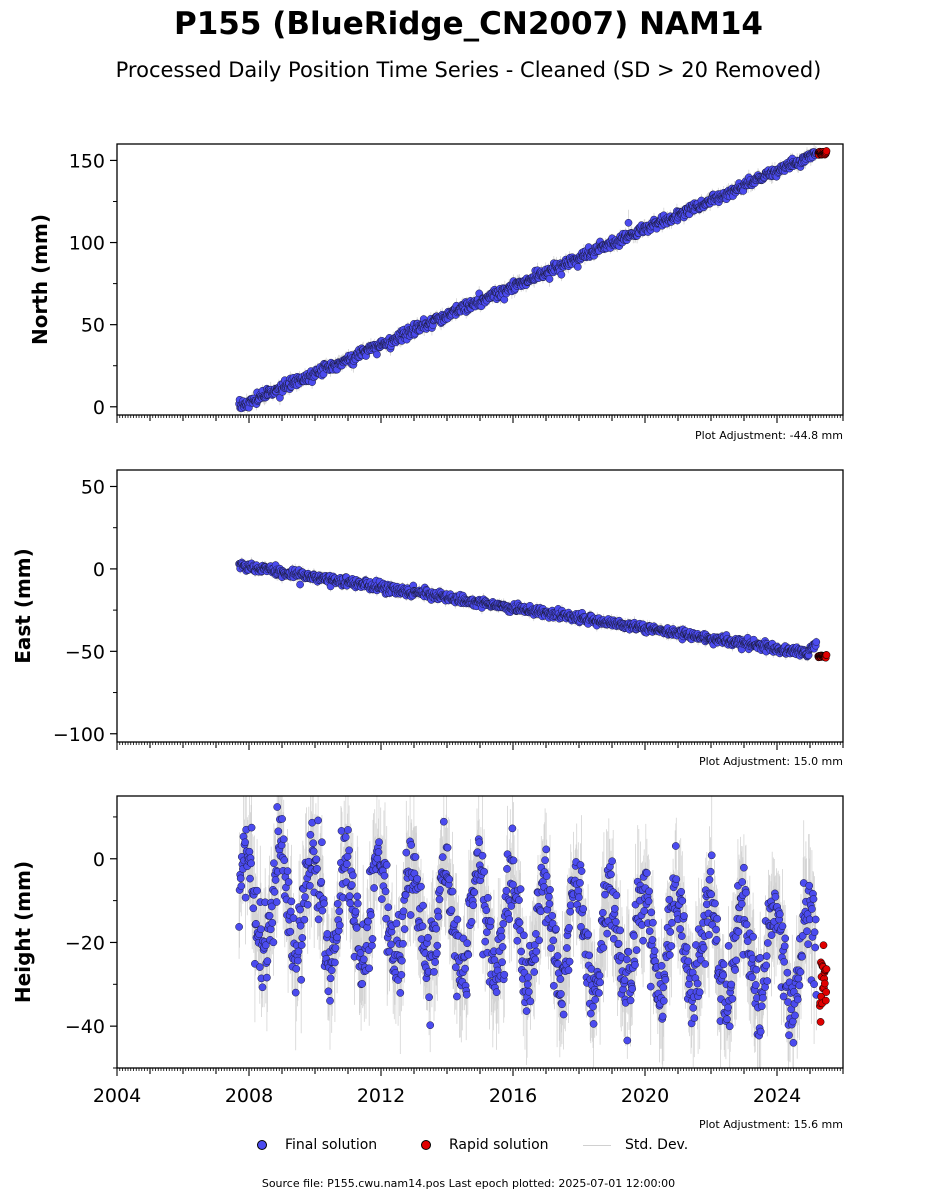  I want to click on std-dev-line-icon, so click(597, 1145).